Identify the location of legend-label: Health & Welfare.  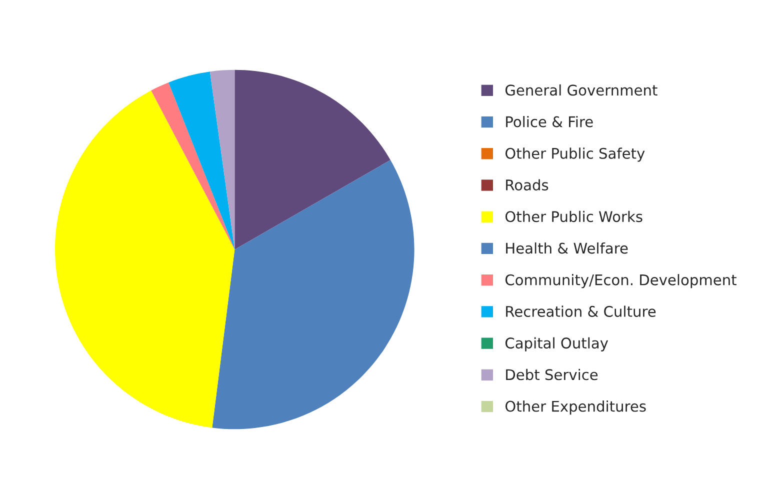
(567, 248).